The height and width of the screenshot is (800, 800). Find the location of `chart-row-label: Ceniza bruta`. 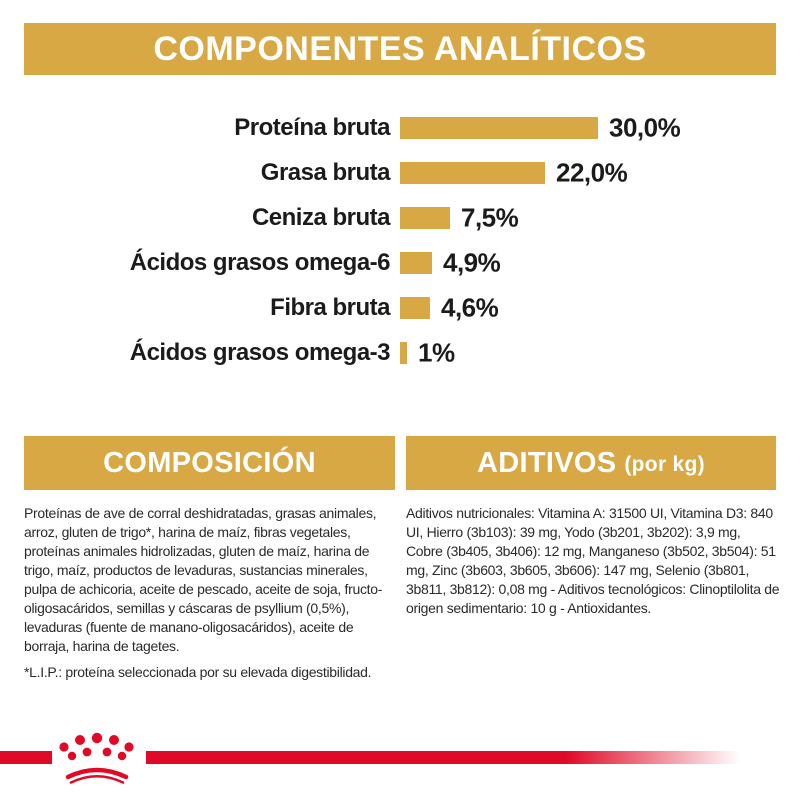

chart-row-label: Ceniza bruta is located at coordinates (321, 217).